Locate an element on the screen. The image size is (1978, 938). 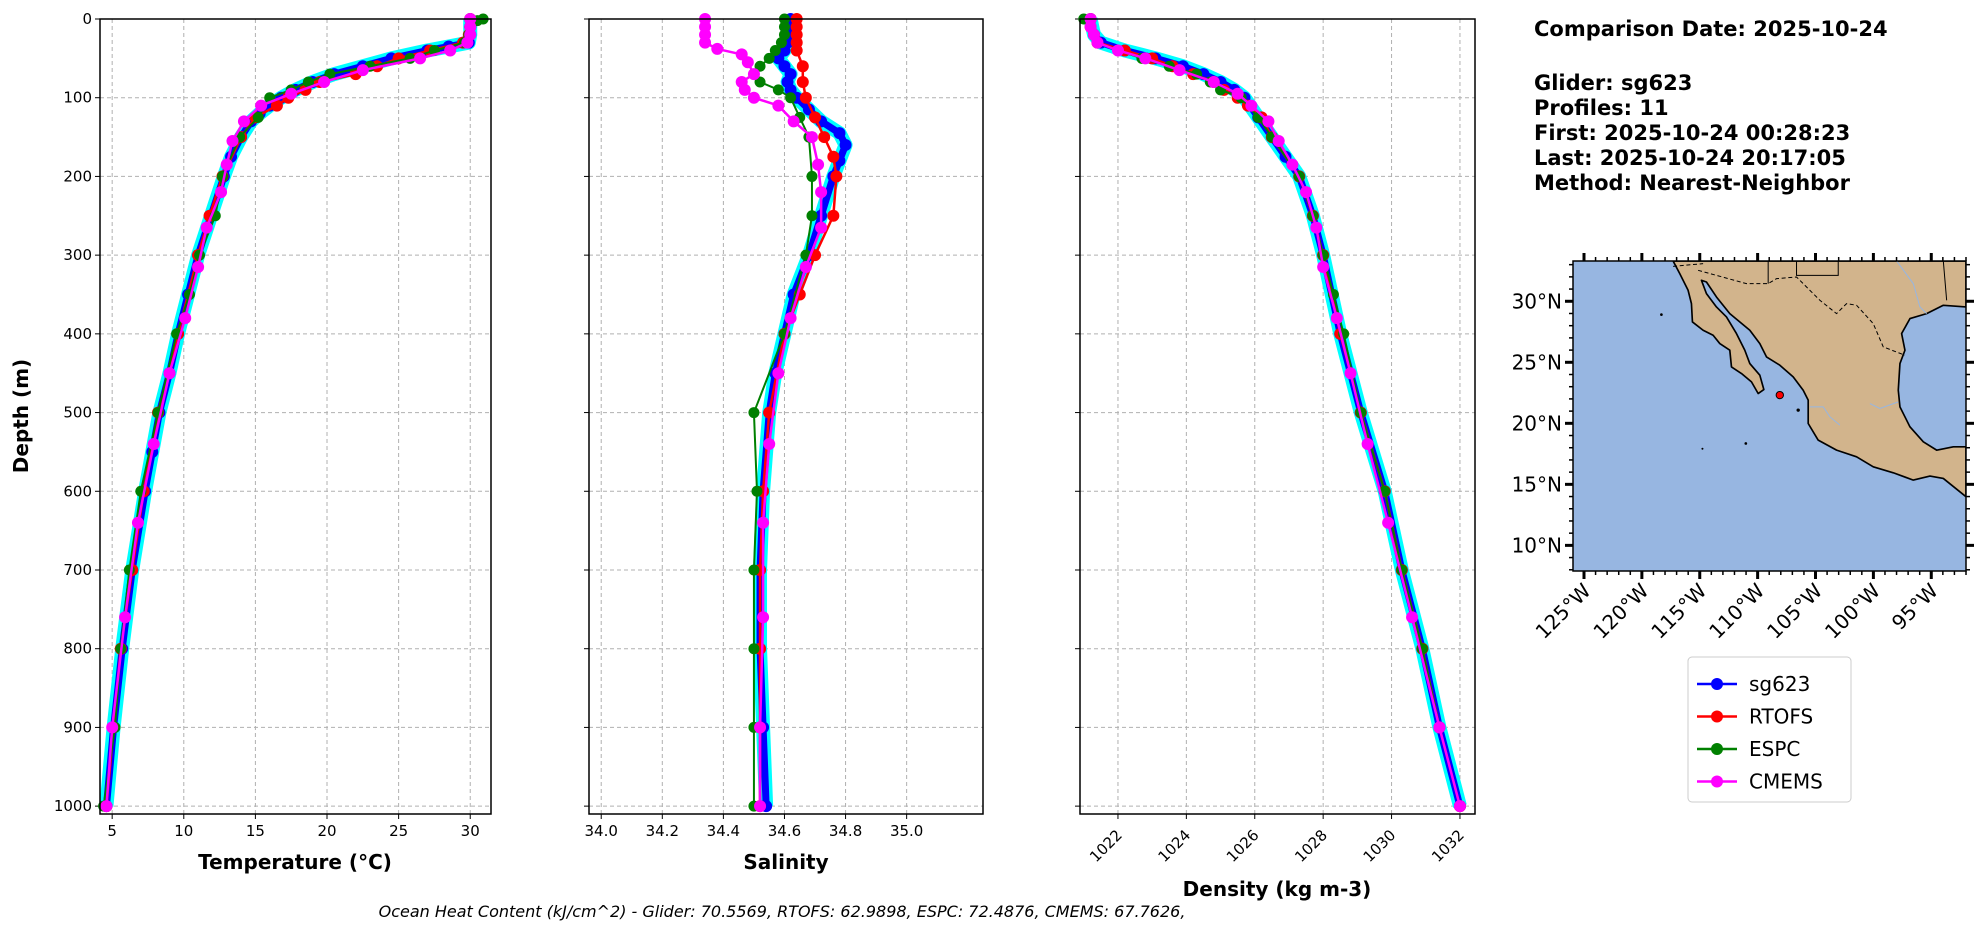
x-tick-label: 15 is located at coordinates (255, 831).